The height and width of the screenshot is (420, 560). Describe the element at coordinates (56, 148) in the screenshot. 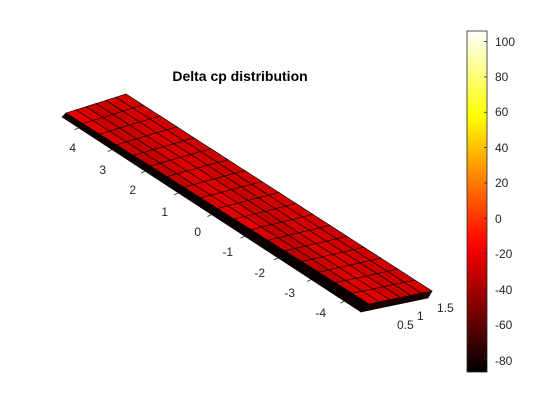

I see `y-tick-label: 4` at that location.